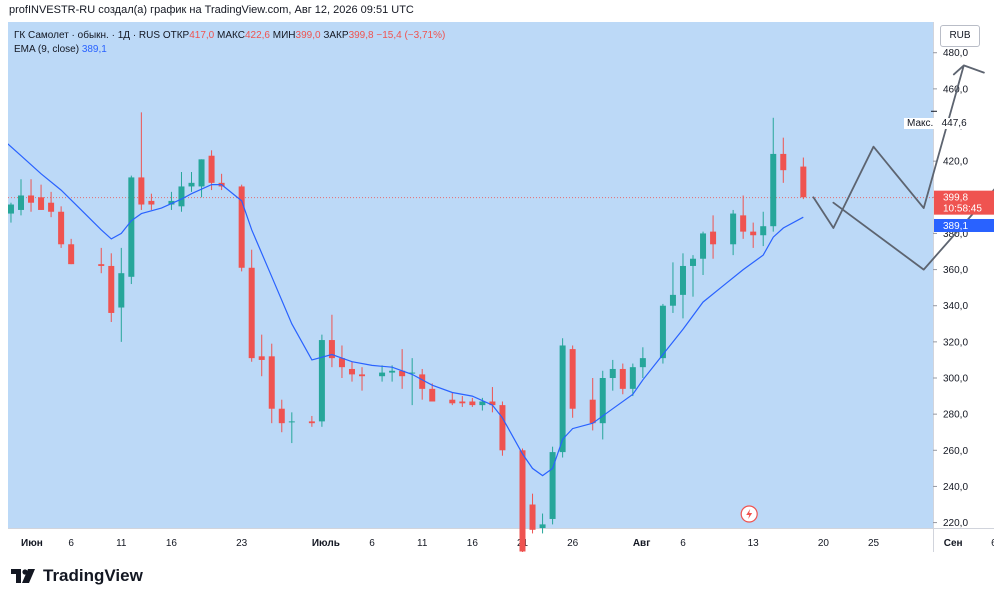  I want to click on low-value: 399,0, so click(308, 35).